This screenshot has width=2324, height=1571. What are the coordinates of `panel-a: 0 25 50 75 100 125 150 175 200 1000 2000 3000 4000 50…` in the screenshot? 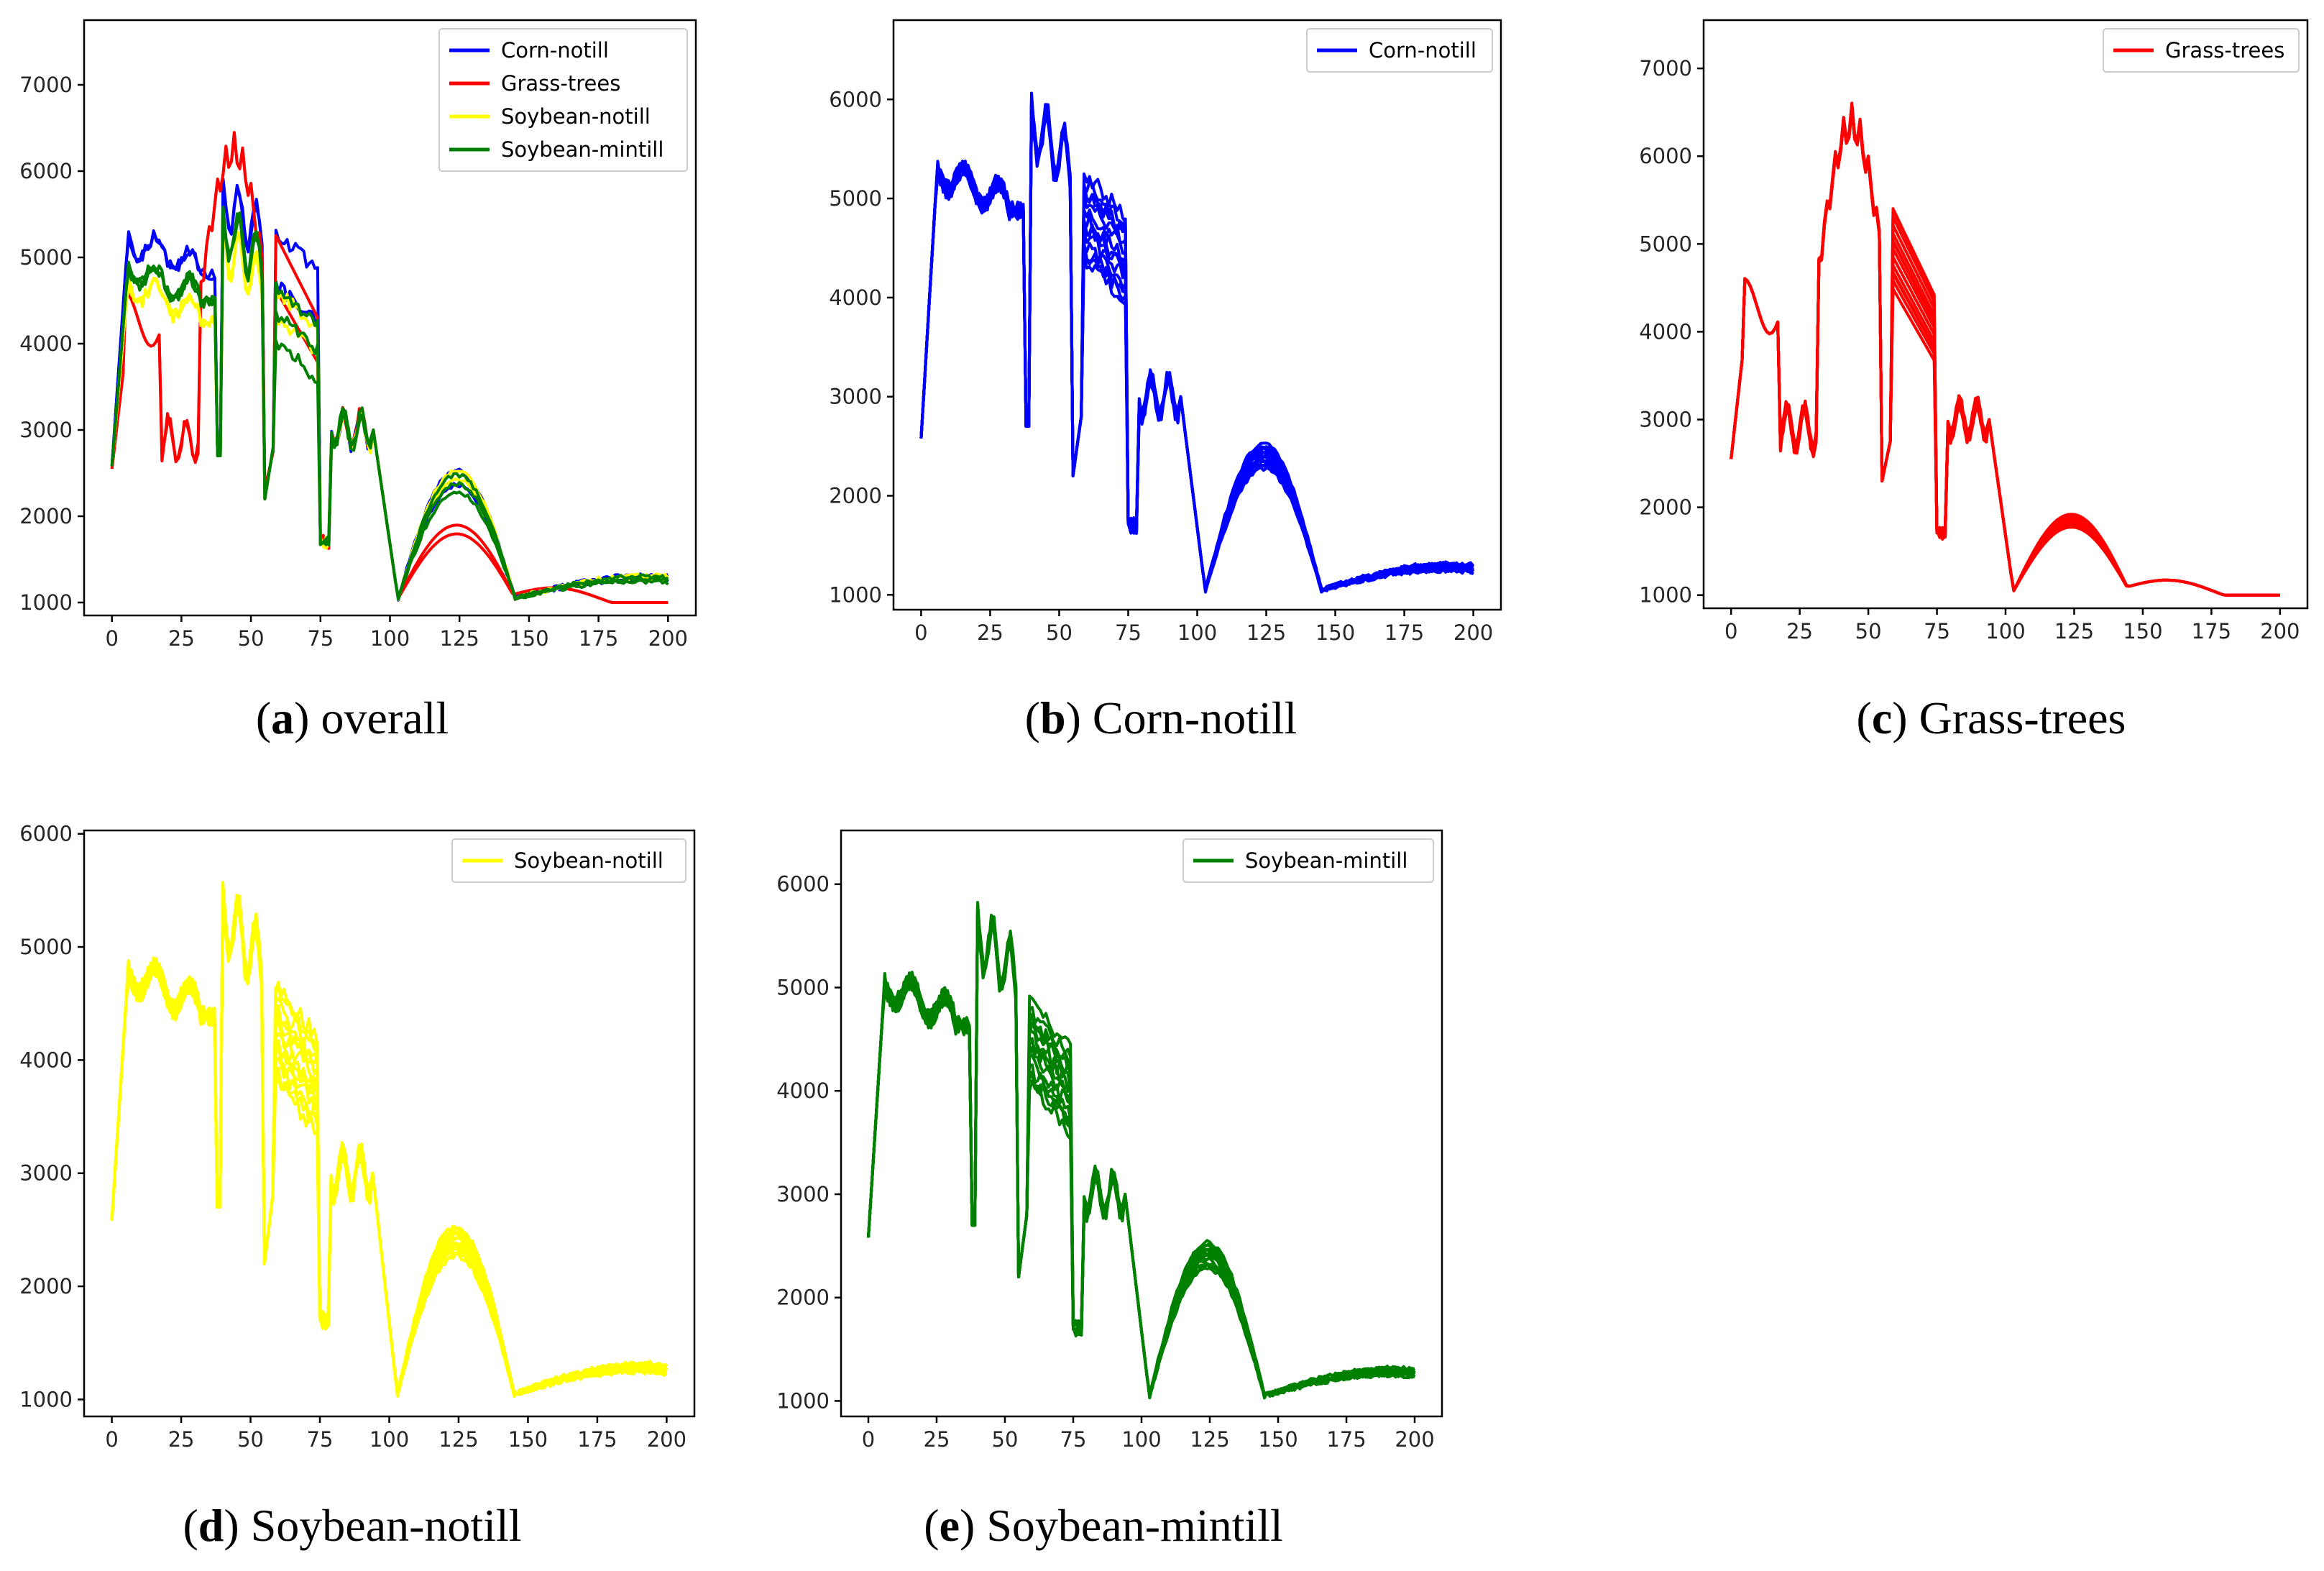 It's located at (358, 381).